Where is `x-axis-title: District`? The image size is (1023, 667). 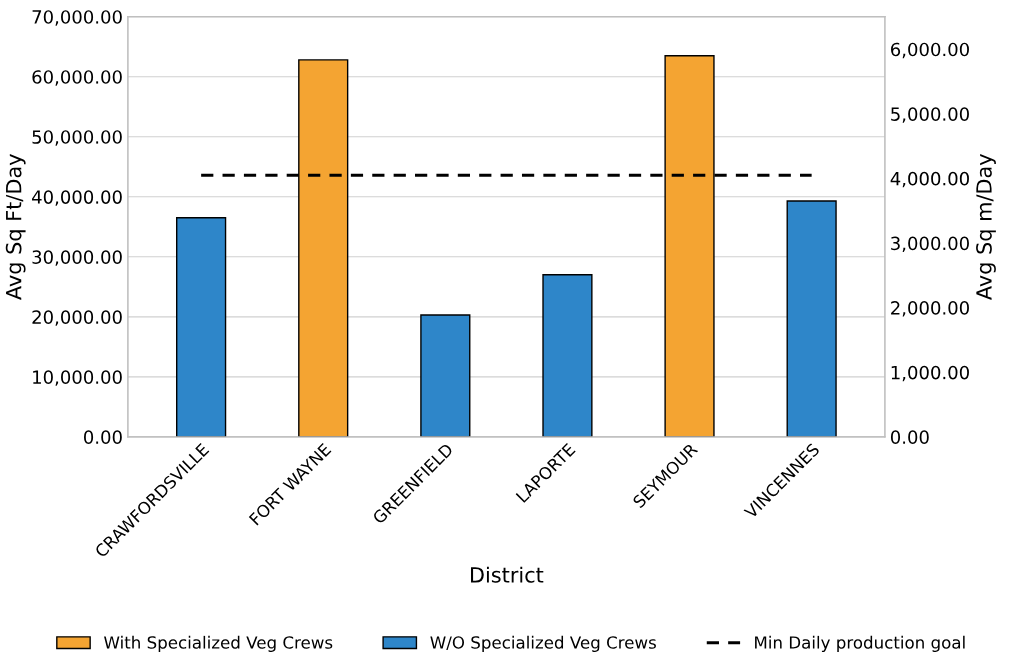 x-axis-title: District is located at coordinates (507, 574).